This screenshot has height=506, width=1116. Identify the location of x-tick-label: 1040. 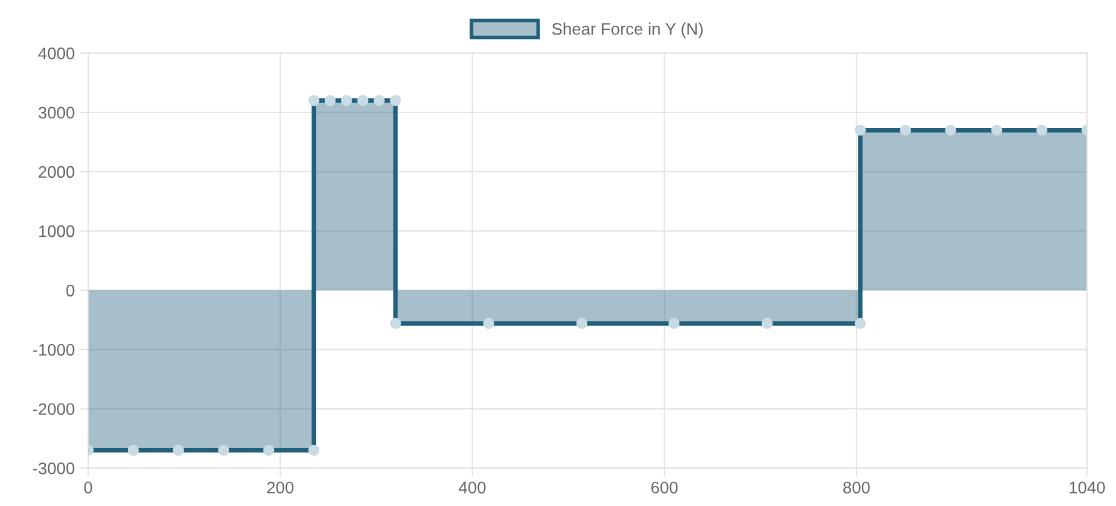
(1087, 487).